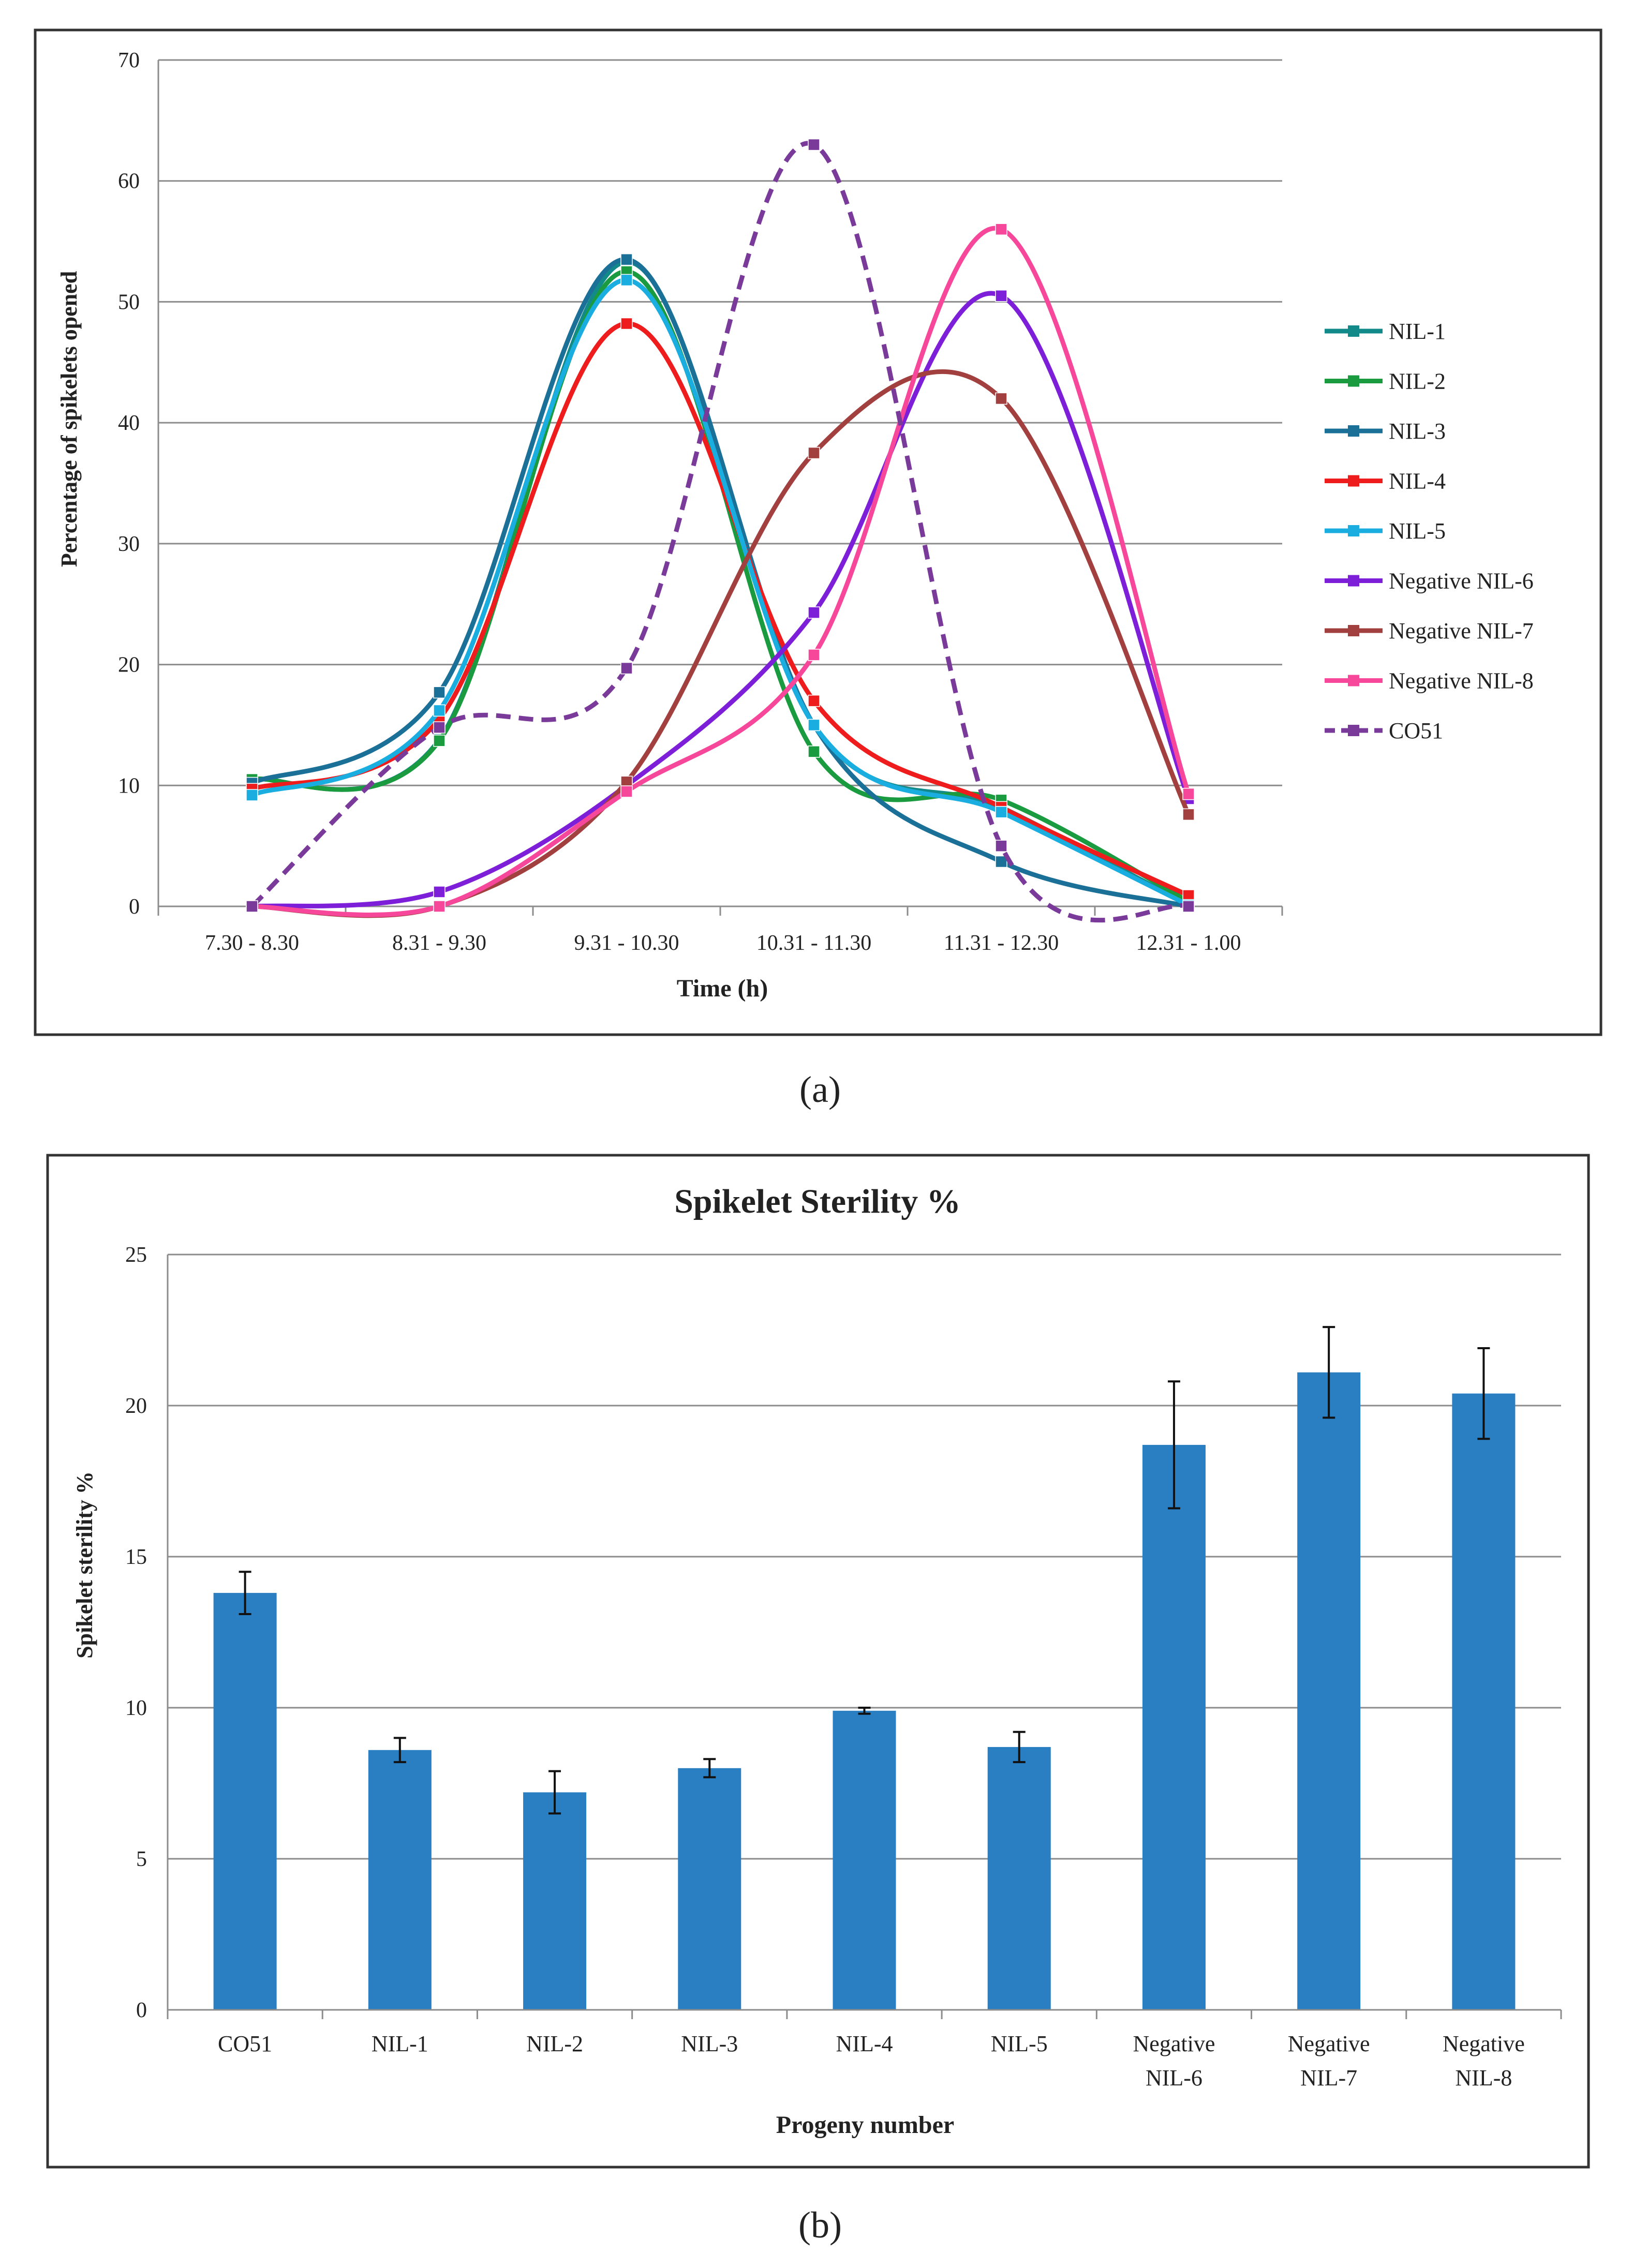 This screenshot has height=2268, width=1633. Describe the element at coordinates (813, 943) in the screenshot. I see `chart-a-x-tick-label: 10.31 - 11.30` at that location.